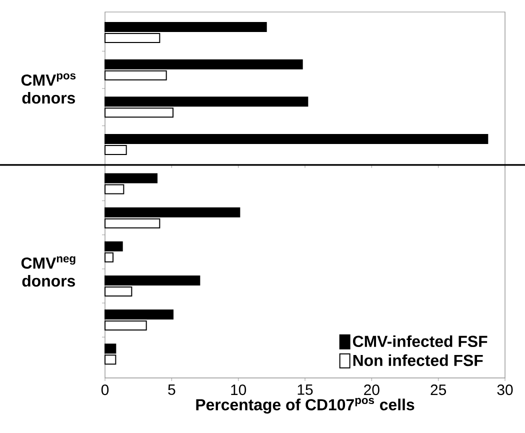 Image resolution: width=525 pixels, height=433 pixels. I want to click on x-tick-label: 0, so click(105, 390).